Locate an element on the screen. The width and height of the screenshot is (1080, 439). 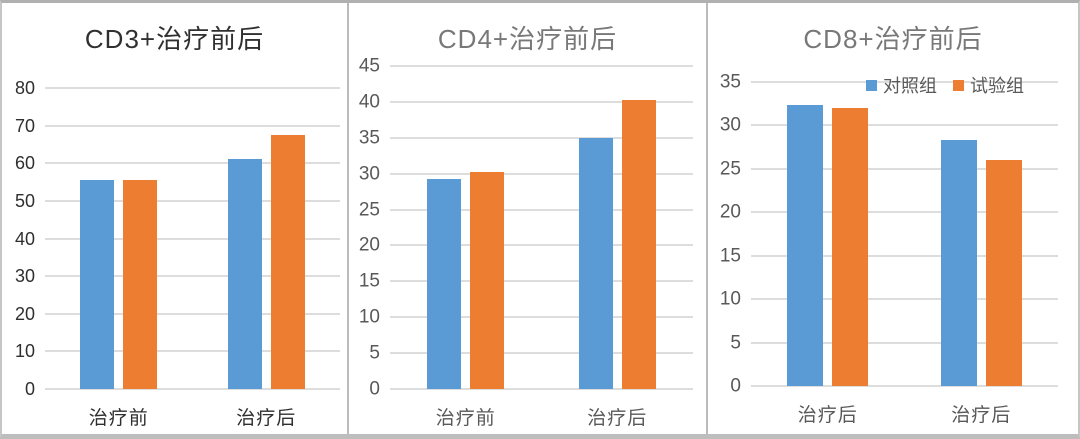
chart-title-cd3: CD3+治疗前后 is located at coordinates (174, 39).